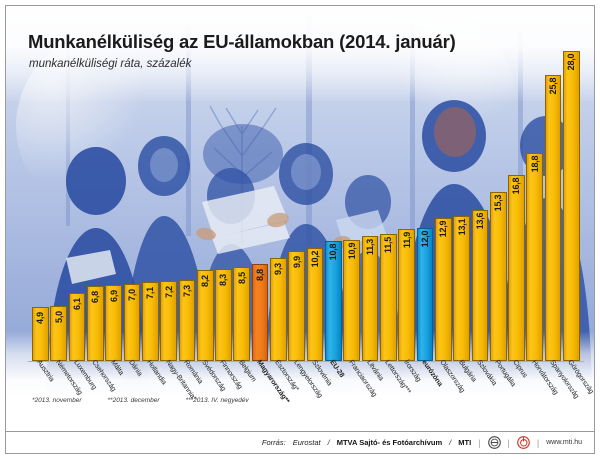  What do you see at coordinates (191, 388) in the screenshot?
I see `category-label-slot: Románia` at bounding box center [191, 388].